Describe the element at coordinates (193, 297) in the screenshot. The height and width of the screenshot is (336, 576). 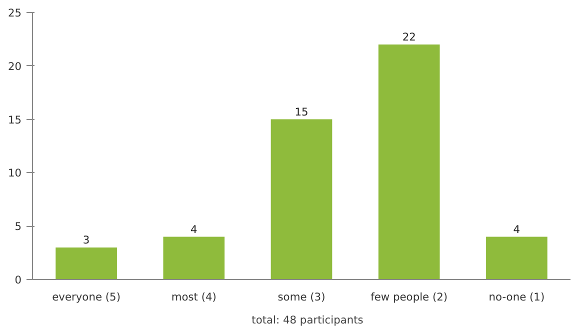
I see `x-tick-label: most (4)` at that location.